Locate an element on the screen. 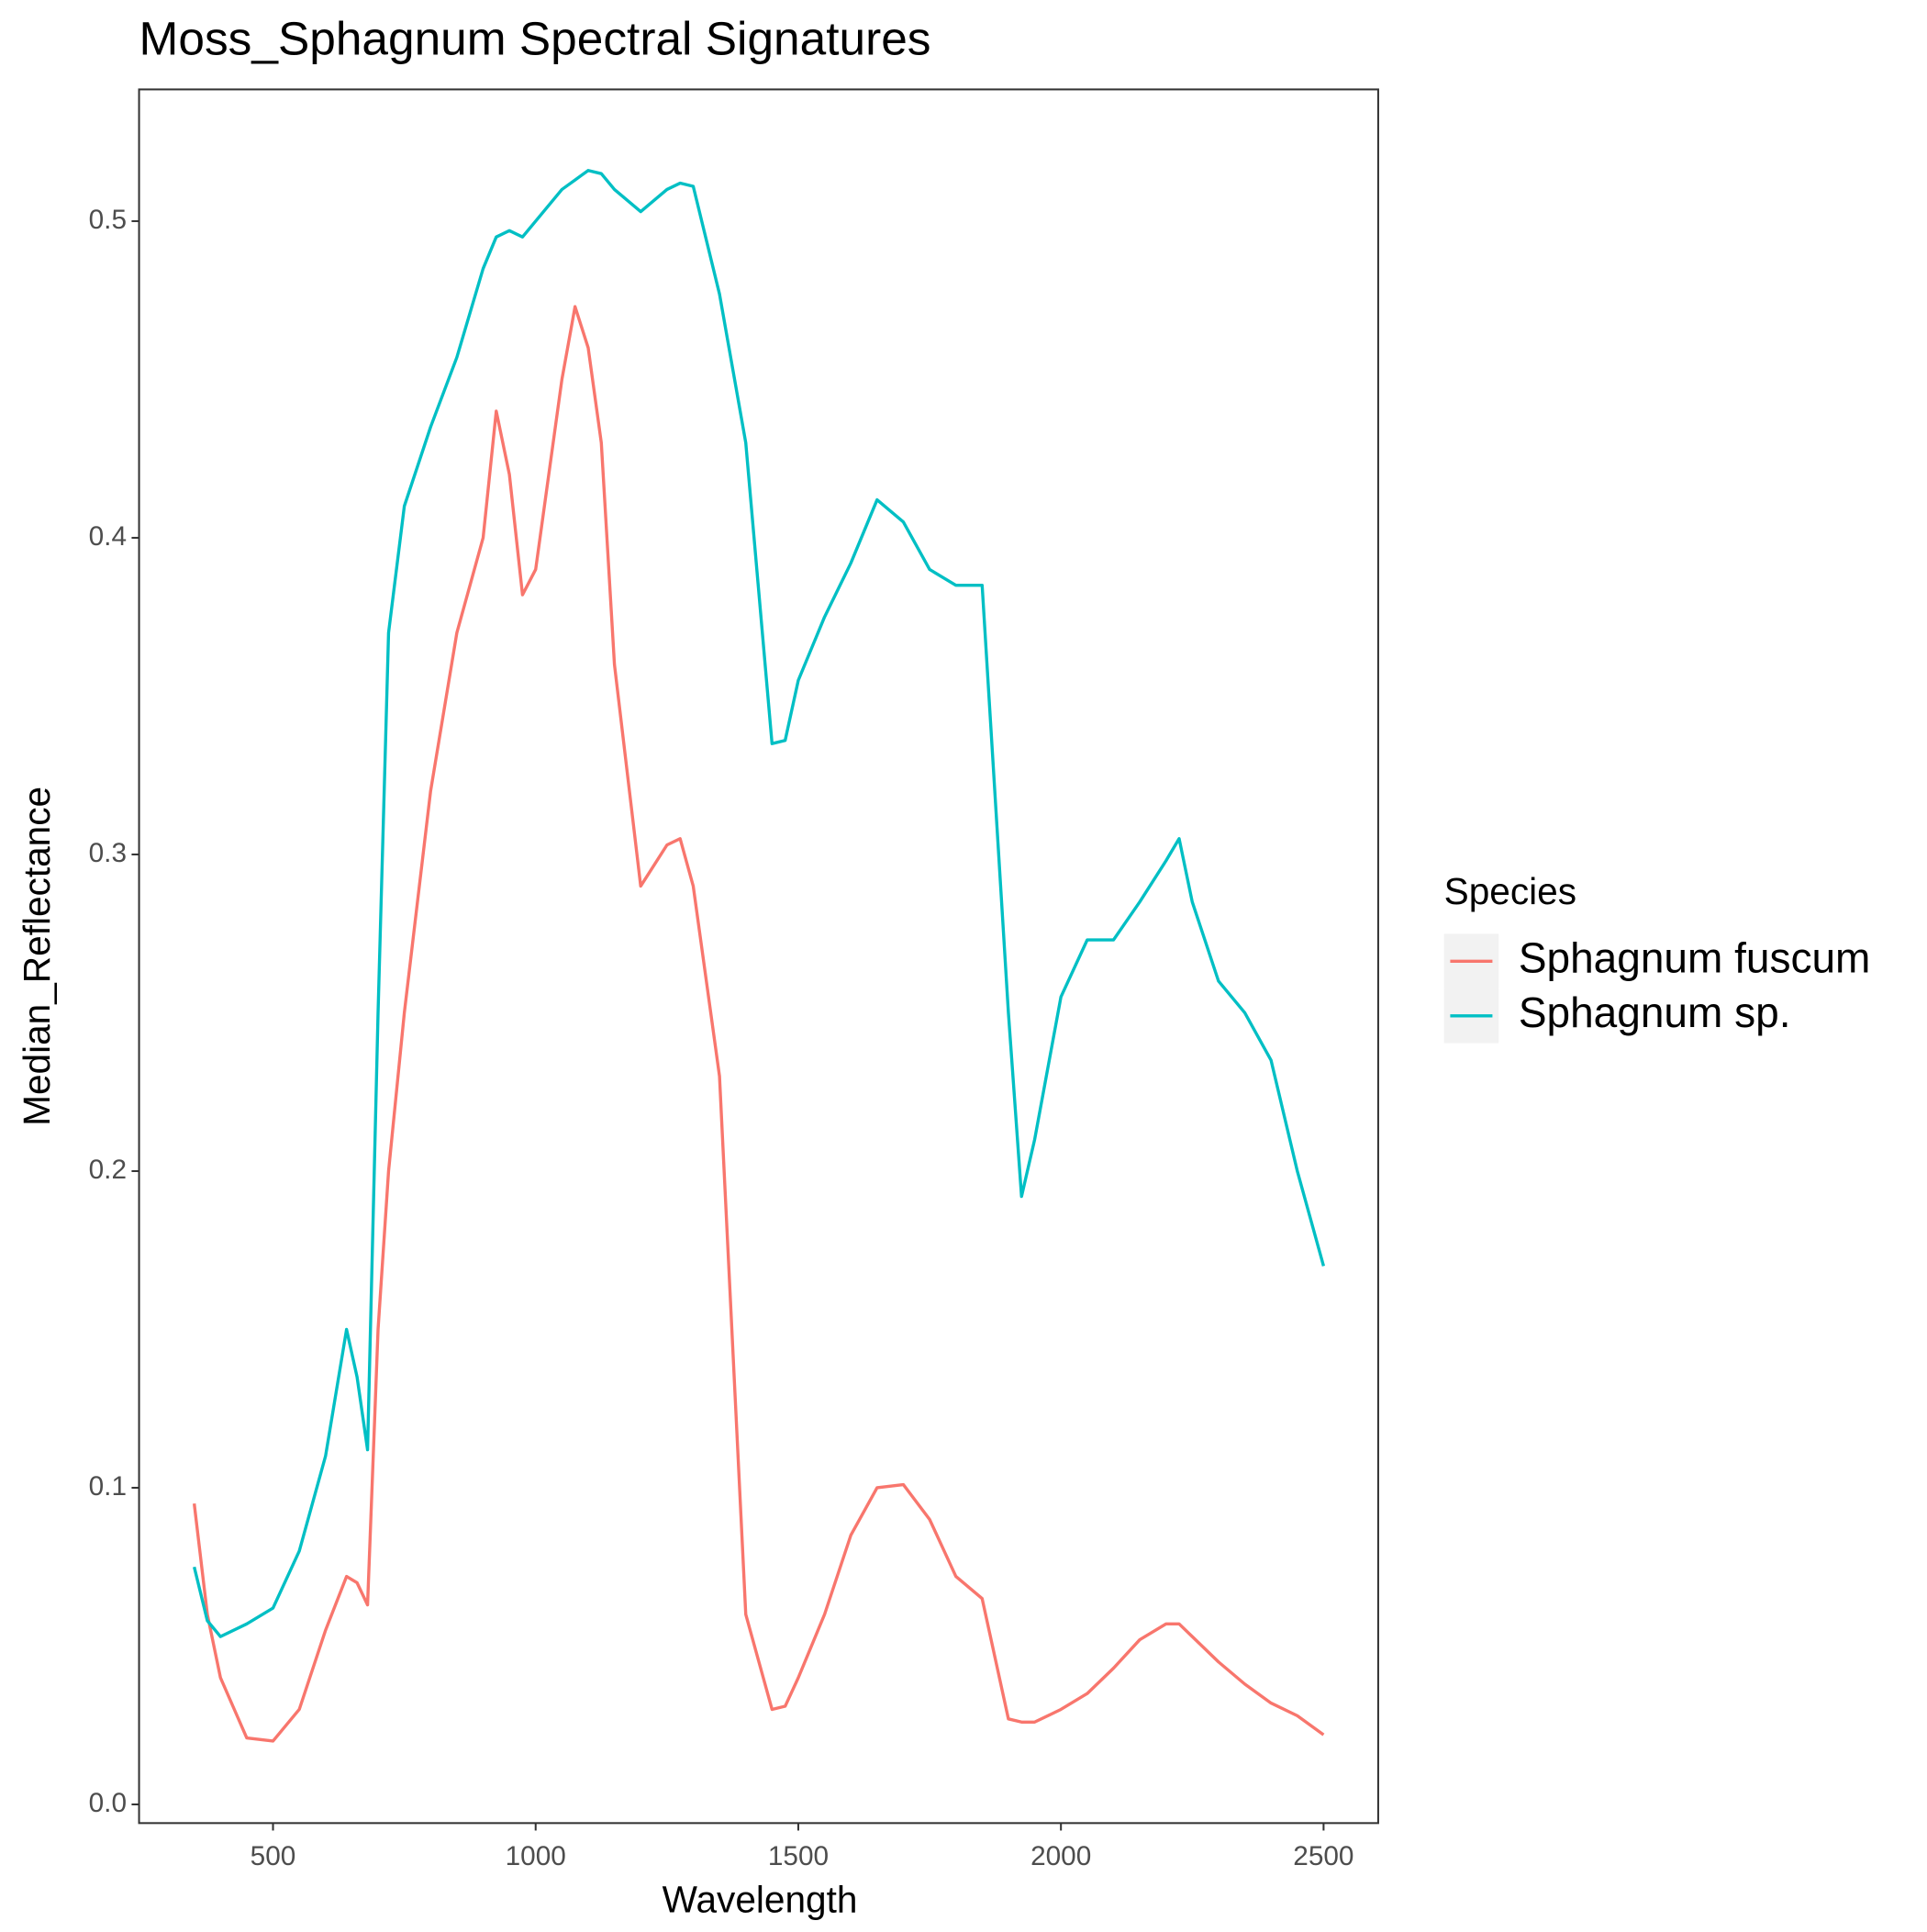 The height and width of the screenshot is (1932, 1927). x-tick-label: 2000 is located at coordinates (1060, 1856).